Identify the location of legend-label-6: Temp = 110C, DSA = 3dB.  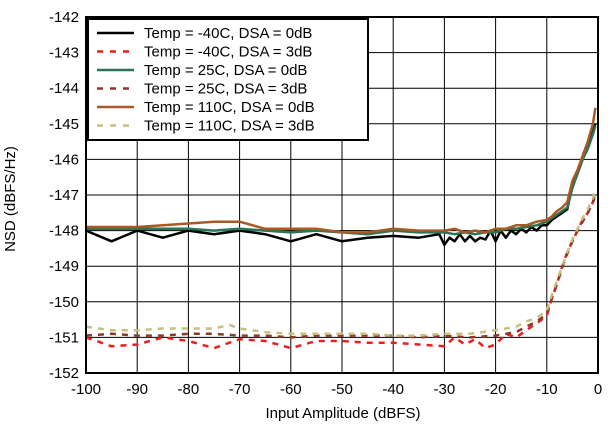
(229, 126).